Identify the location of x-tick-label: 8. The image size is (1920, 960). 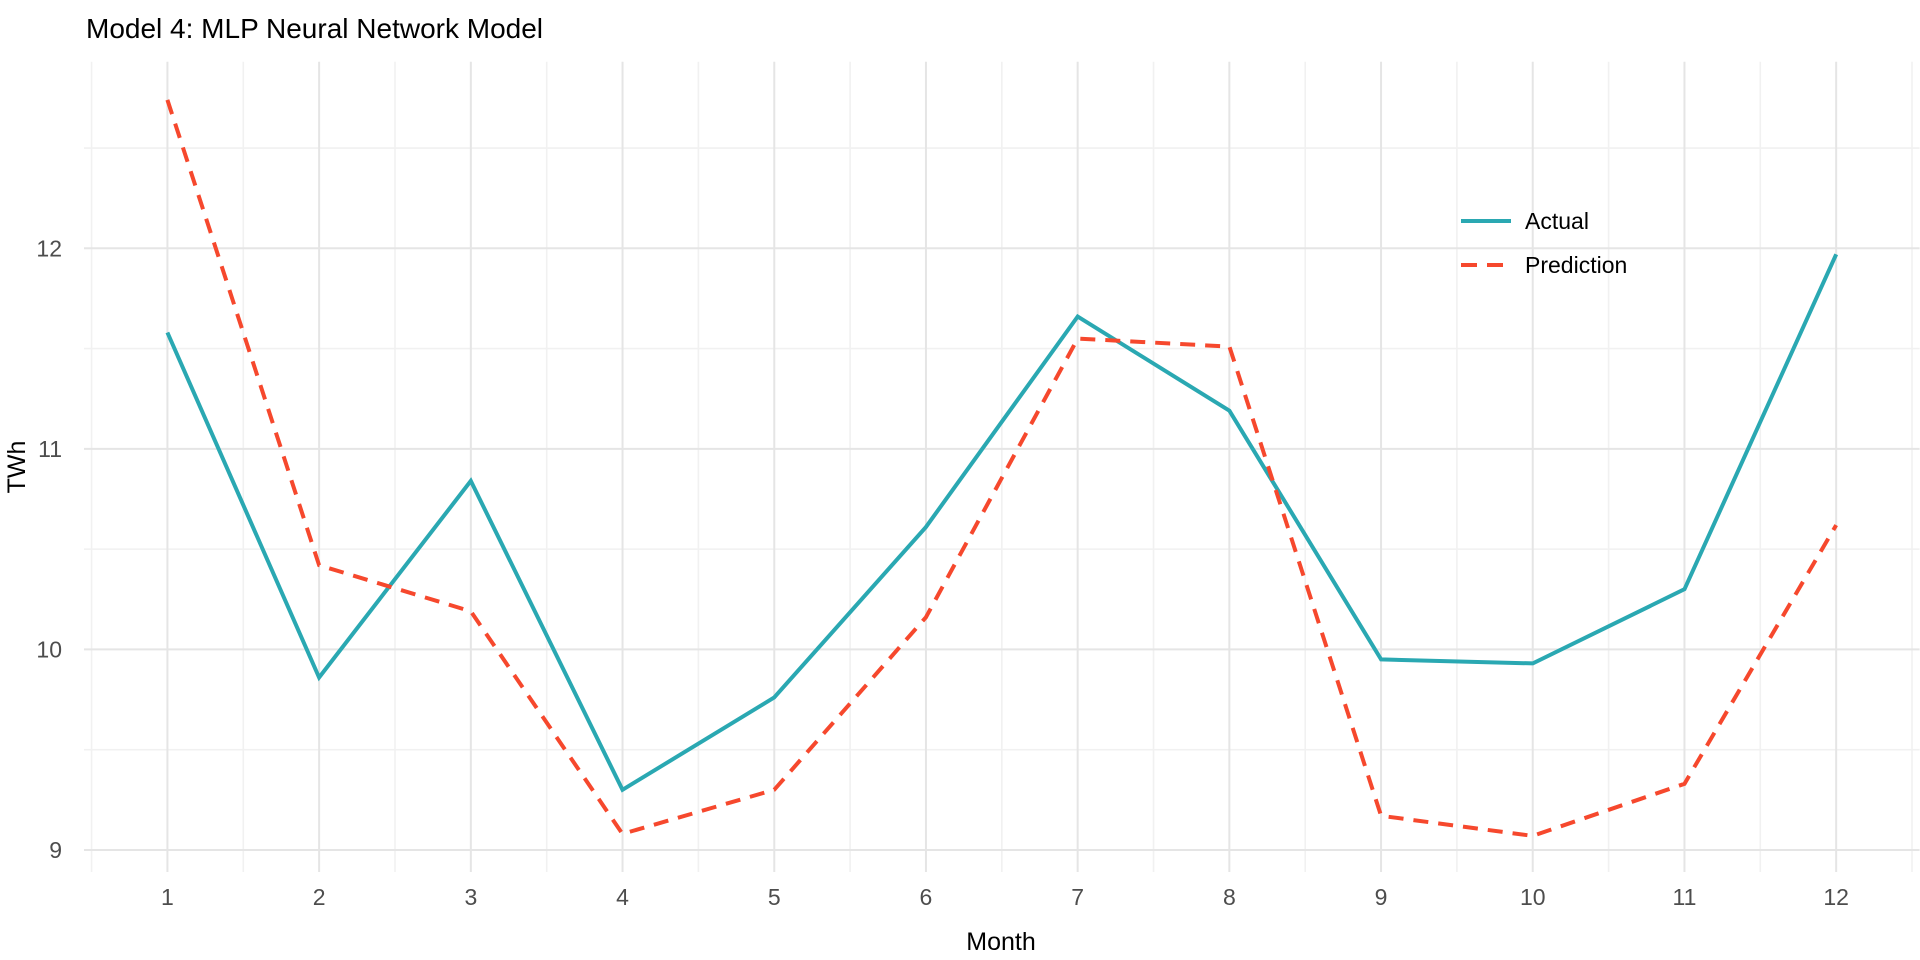
(1229, 897).